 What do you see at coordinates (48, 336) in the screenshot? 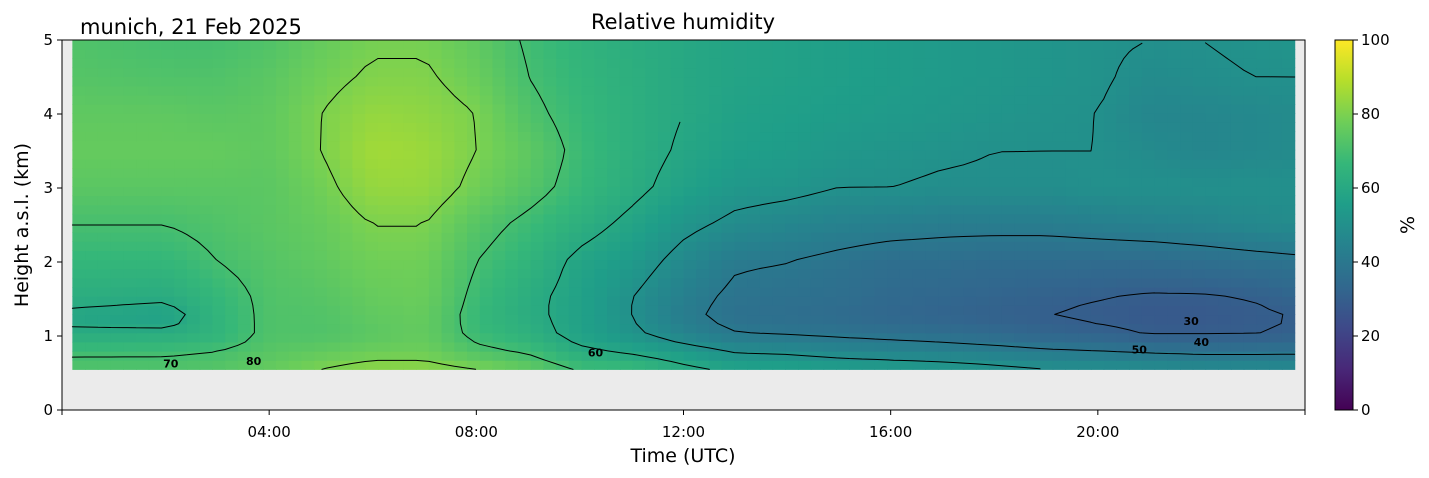
I see `y-tick-label: 1` at bounding box center [48, 336].